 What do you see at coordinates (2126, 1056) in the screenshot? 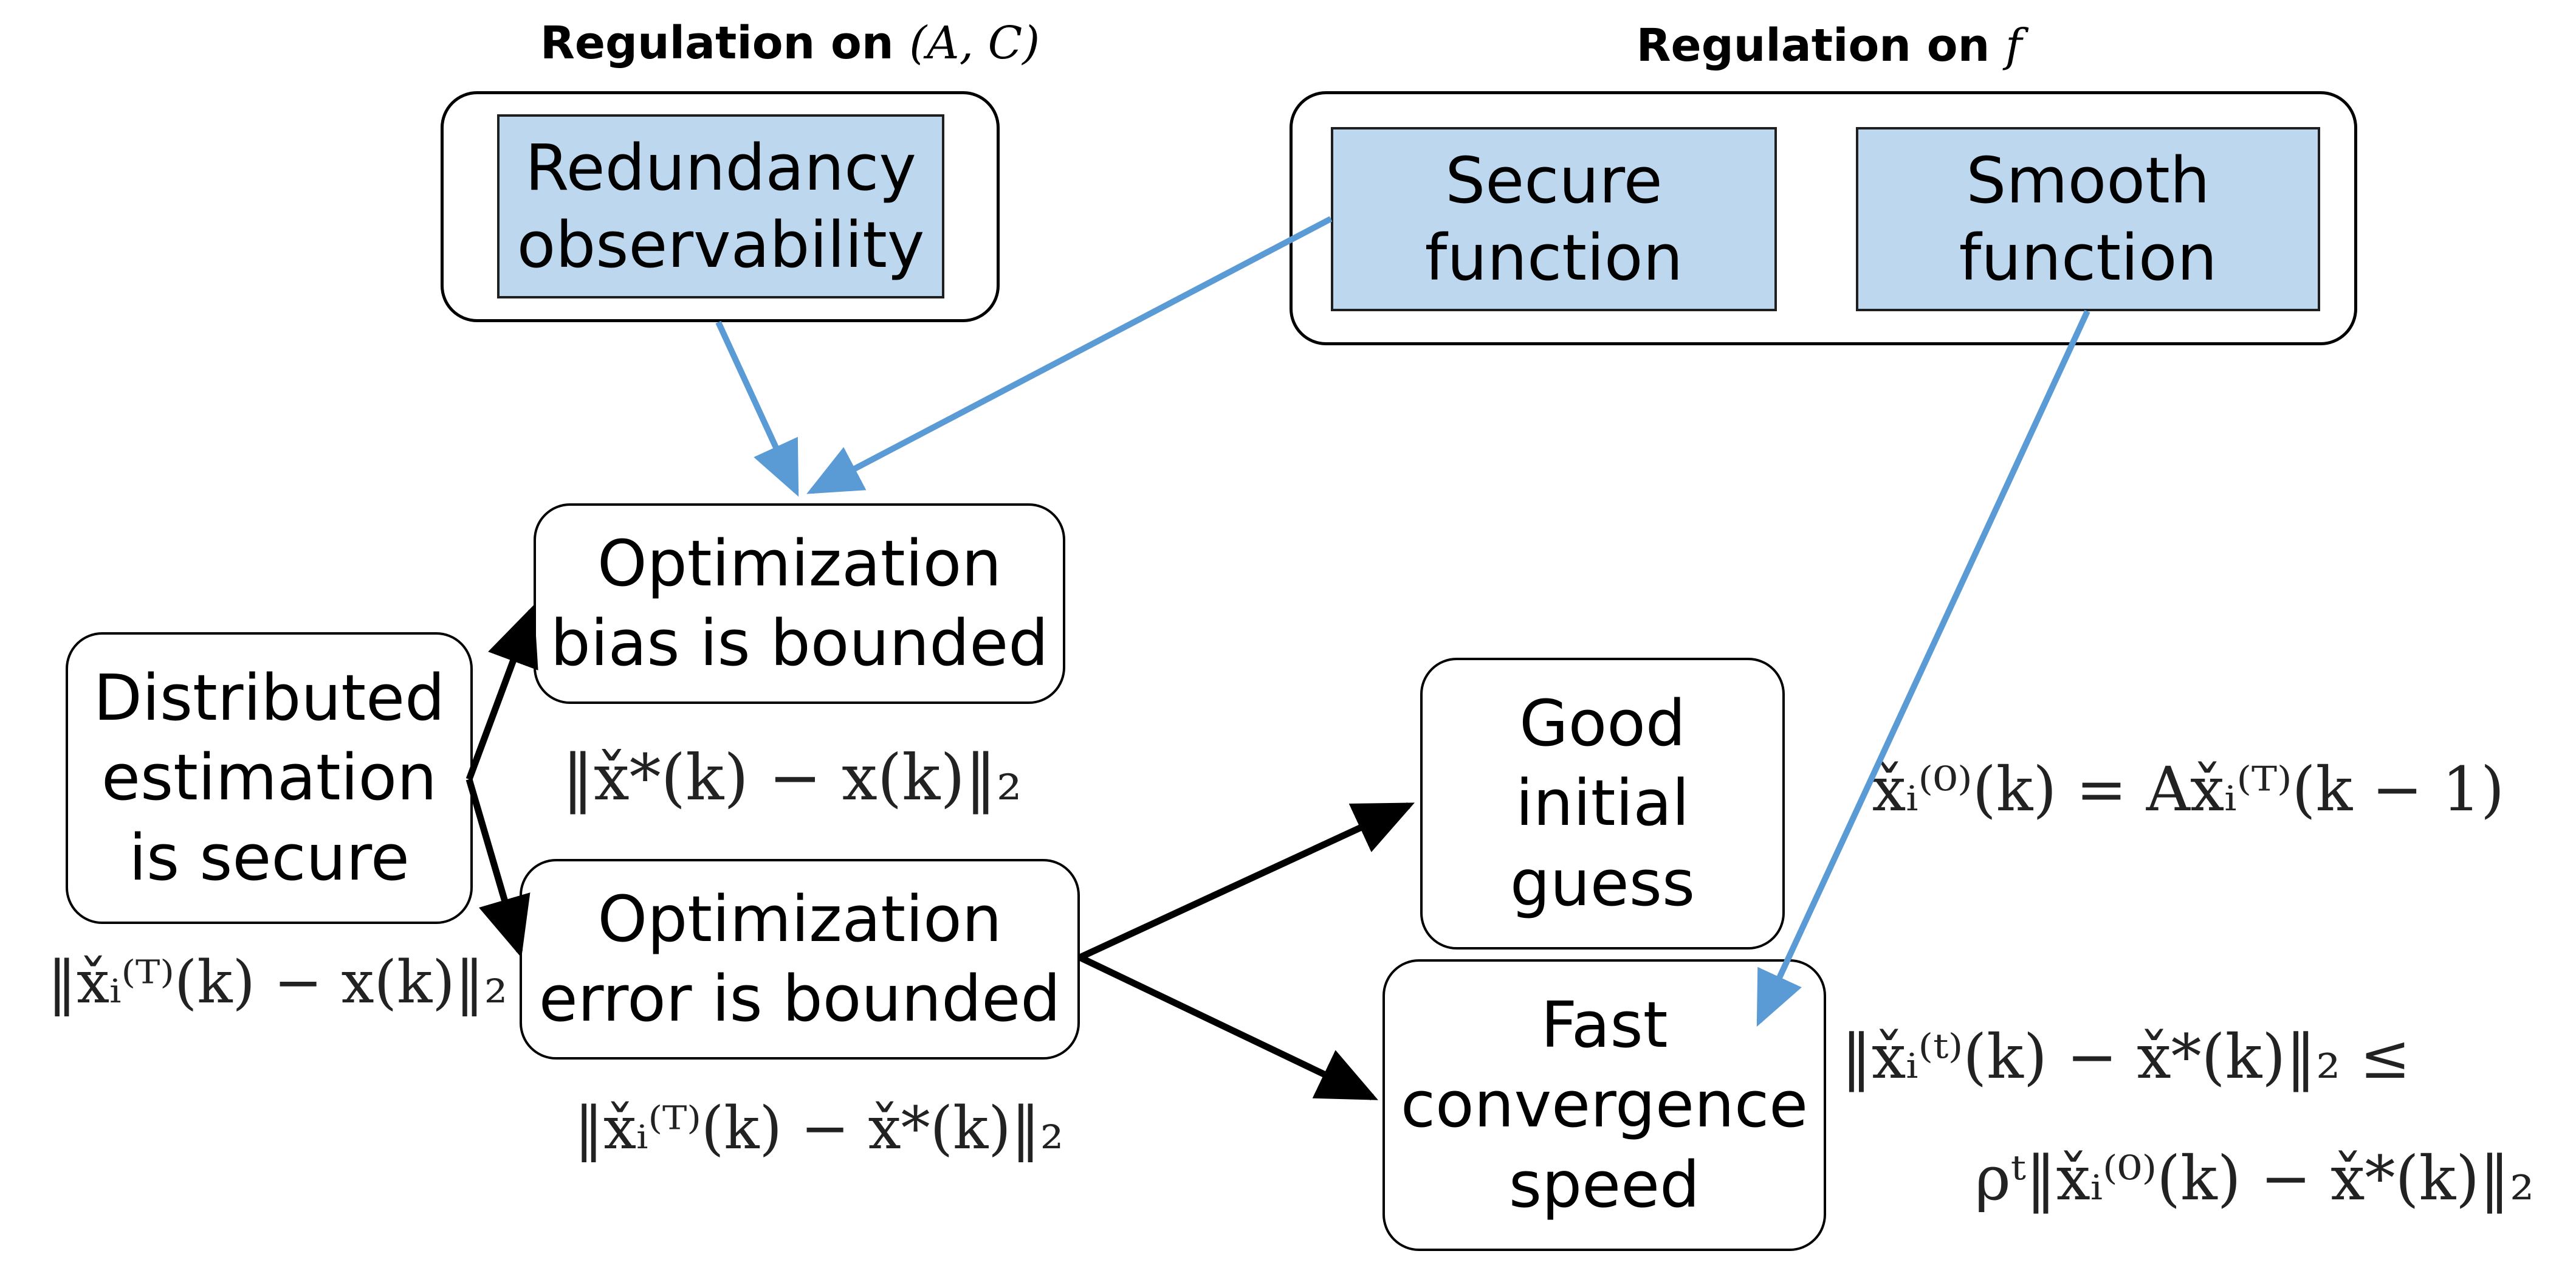
I see `formula-fast-line1: ‖x̌ᵢ⁽ᵗ⁾(k) − x̌*(k)‖₂ ≤` at bounding box center [2126, 1056].